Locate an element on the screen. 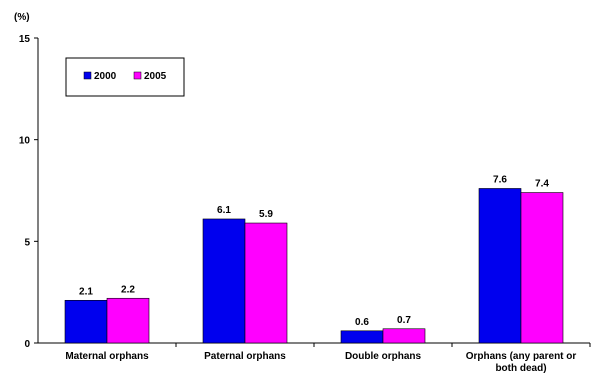 The width and height of the screenshot is (598, 385). y-tick-label: 10 is located at coordinates (25, 141).